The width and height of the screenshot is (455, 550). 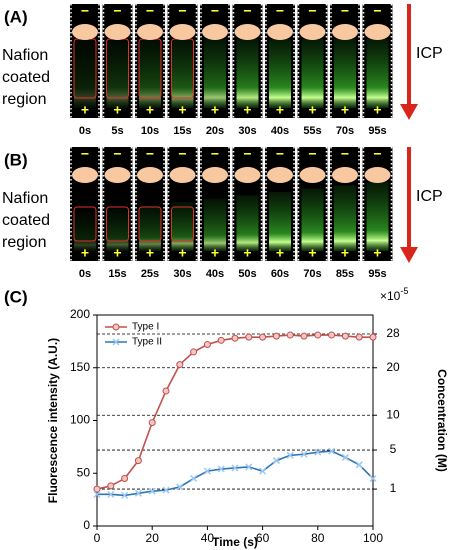 What do you see at coordinates (182, 274) in the screenshot?
I see `time-label: 30s` at bounding box center [182, 274].